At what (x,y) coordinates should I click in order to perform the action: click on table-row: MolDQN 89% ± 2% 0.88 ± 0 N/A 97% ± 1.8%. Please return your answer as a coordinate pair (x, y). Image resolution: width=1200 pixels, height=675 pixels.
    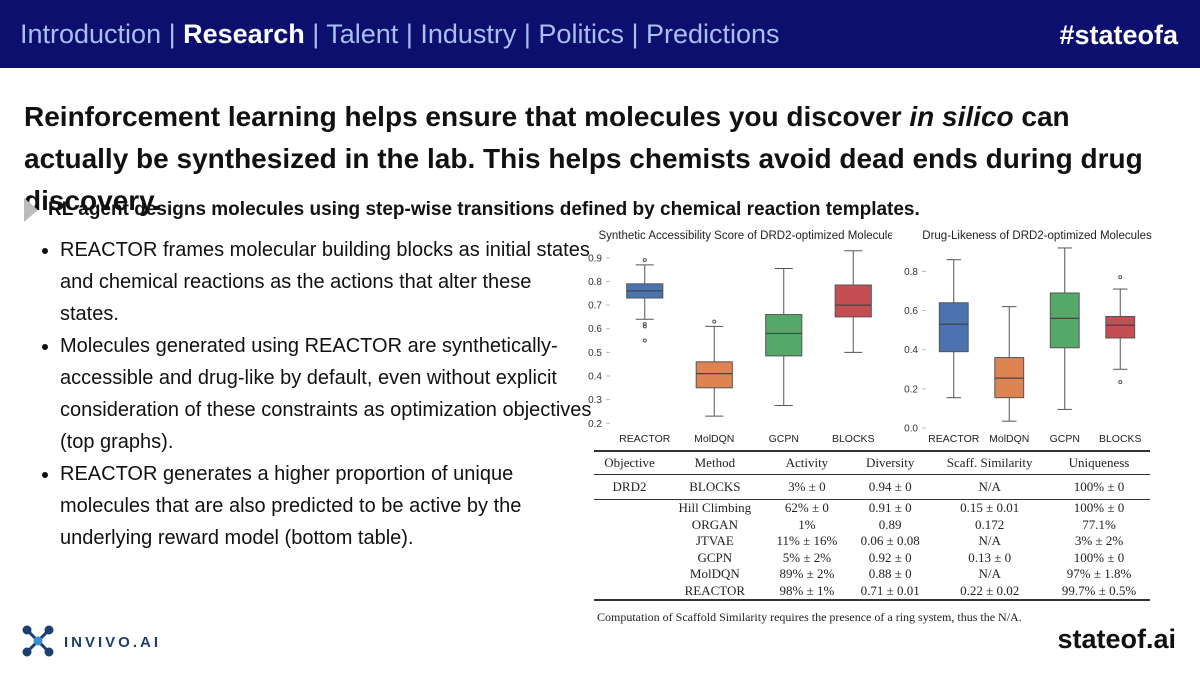
    Looking at the image, I should click on (872, 574).